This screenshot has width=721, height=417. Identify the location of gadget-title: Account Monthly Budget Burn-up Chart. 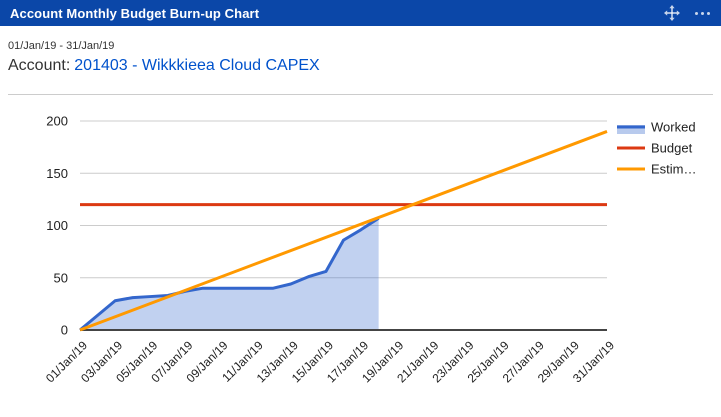
(135, 13).